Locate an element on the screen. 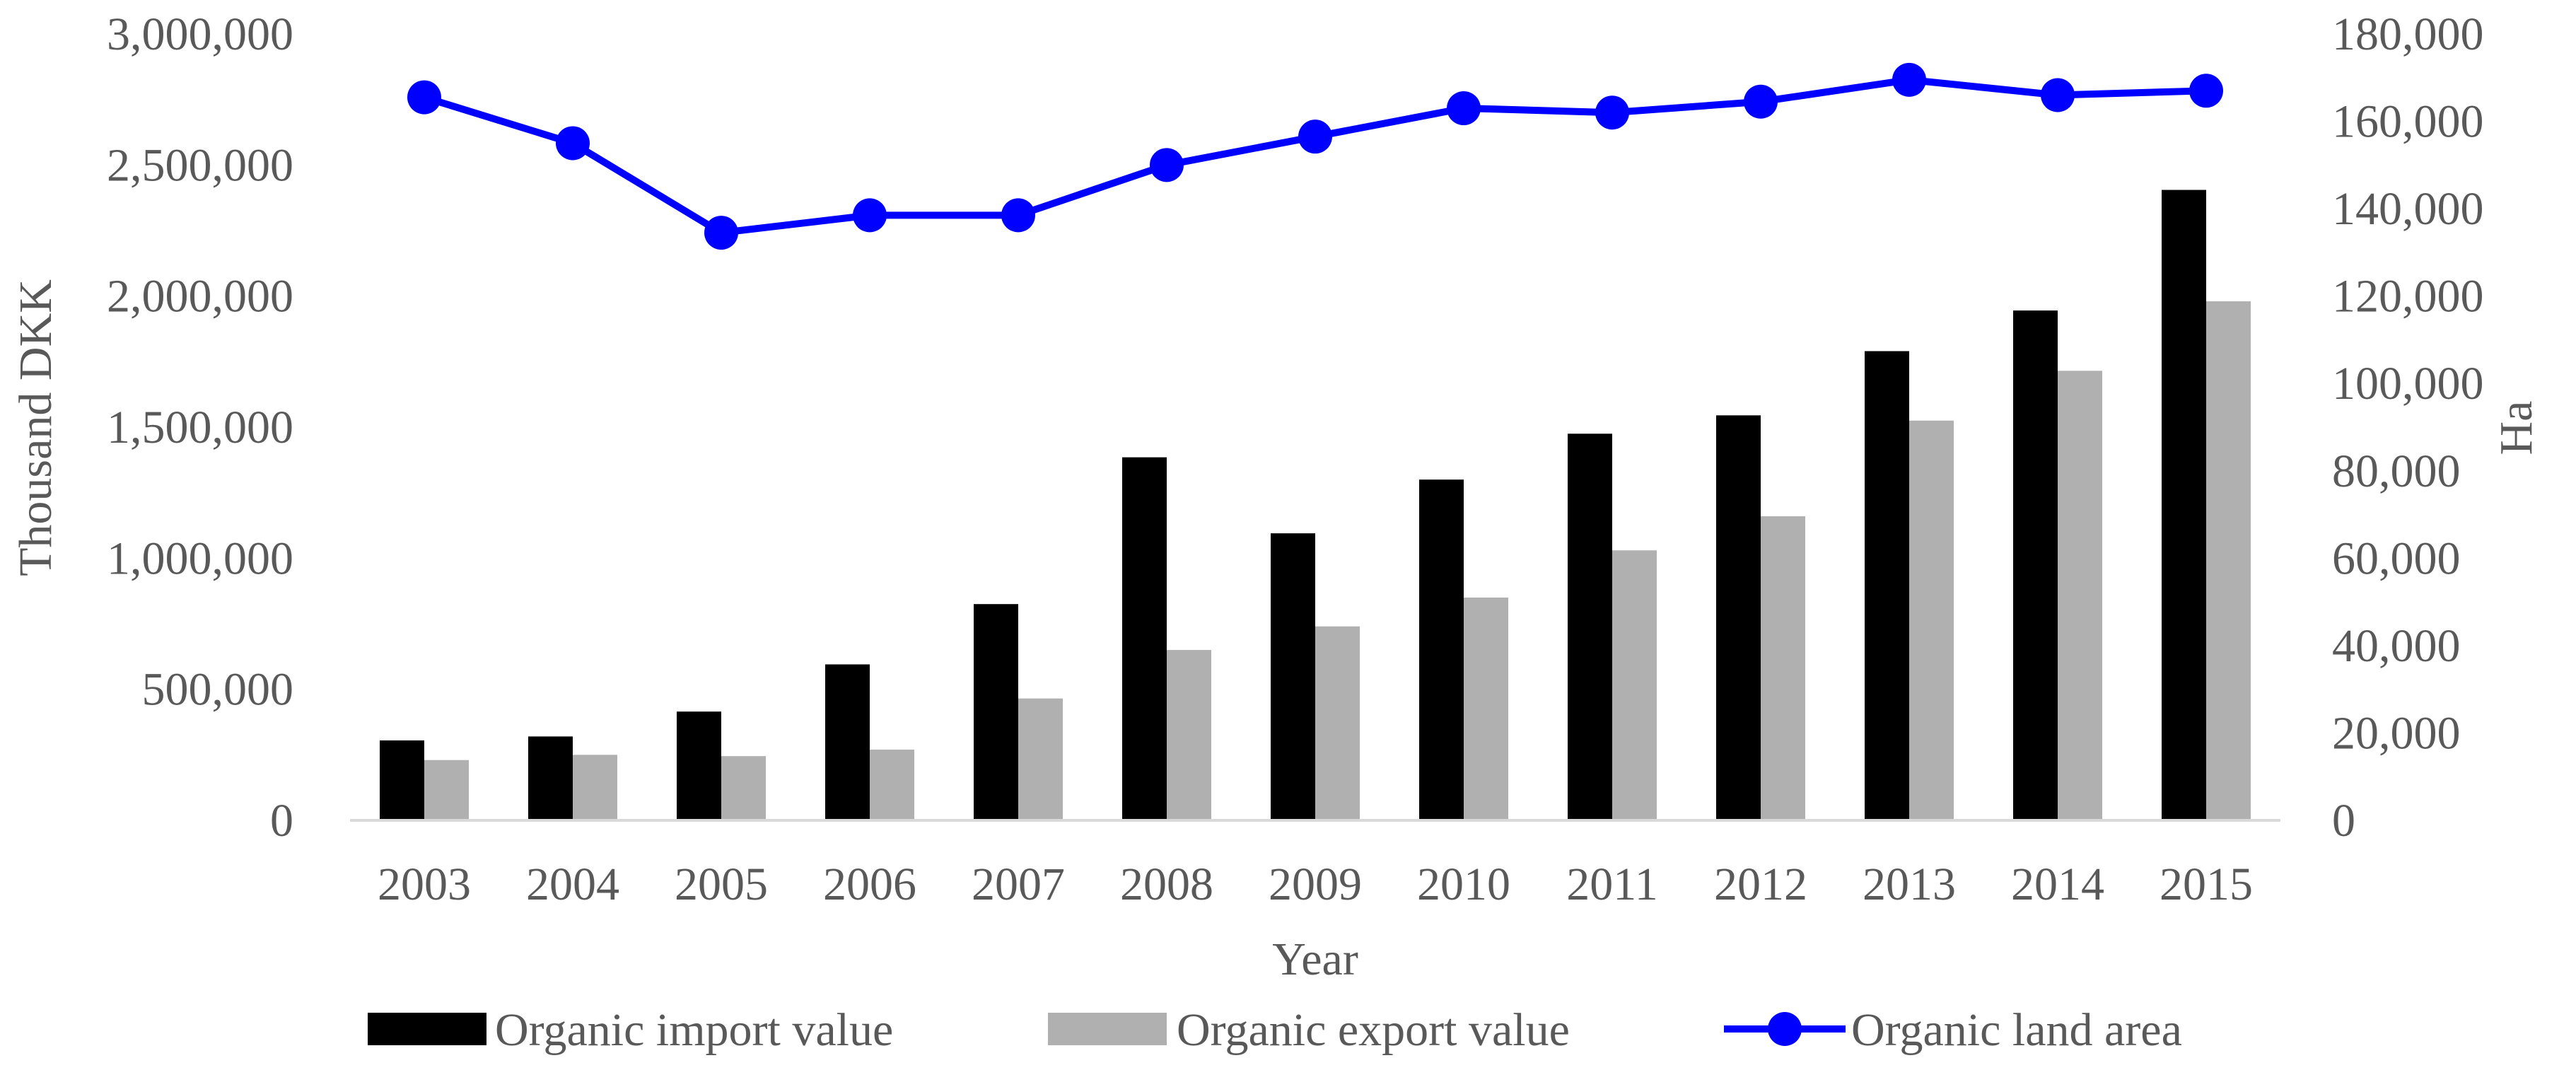  line-layer is located at coordinates (1315, 156).